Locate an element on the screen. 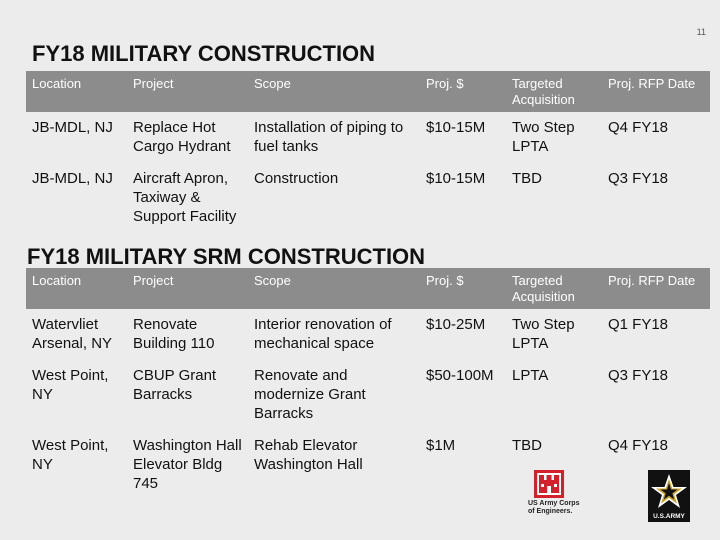  cell-scope: Installation of piping to fuel tanks is located at coordinates (329, 137).